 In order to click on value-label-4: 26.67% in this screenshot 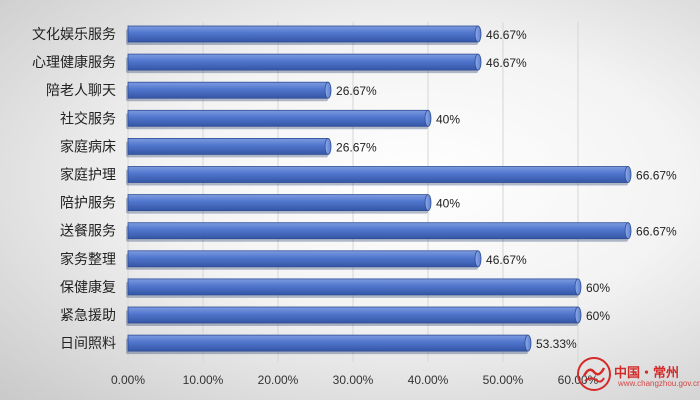, I will do `click(356, 147)`.